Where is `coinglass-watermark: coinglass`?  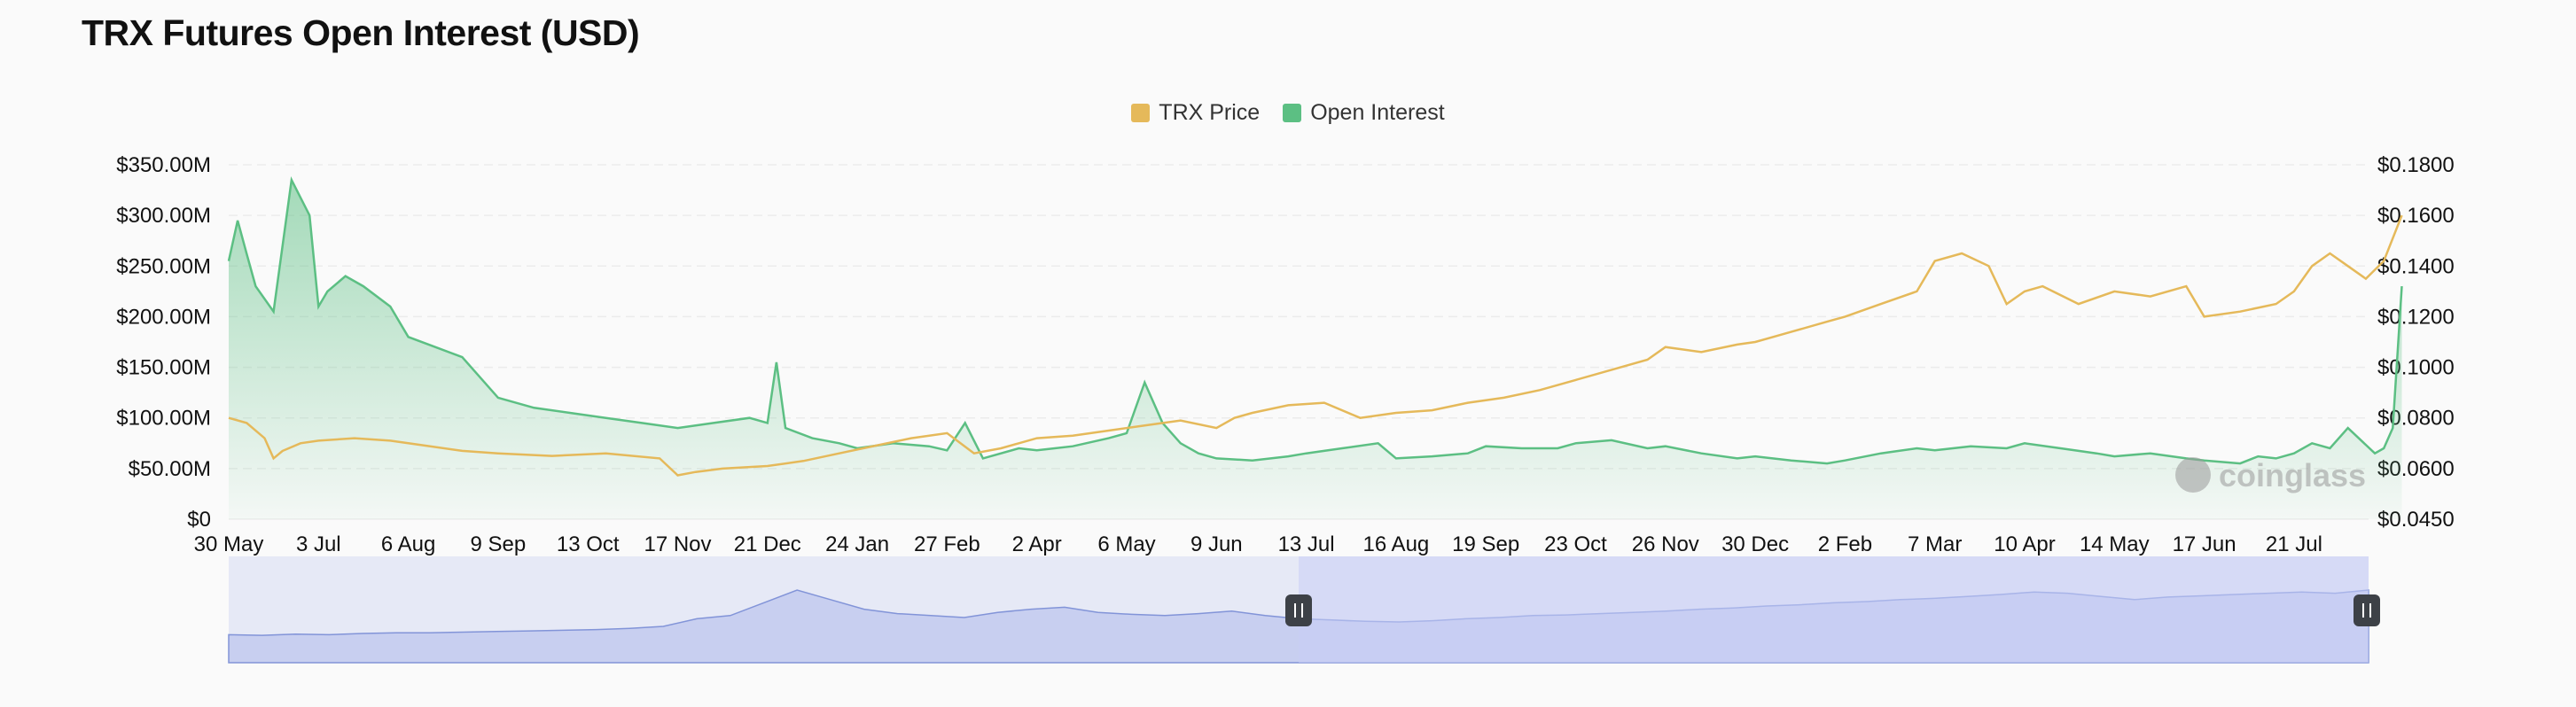 coinglass-watermark: coinglass is located at coordinates (2270, 475).